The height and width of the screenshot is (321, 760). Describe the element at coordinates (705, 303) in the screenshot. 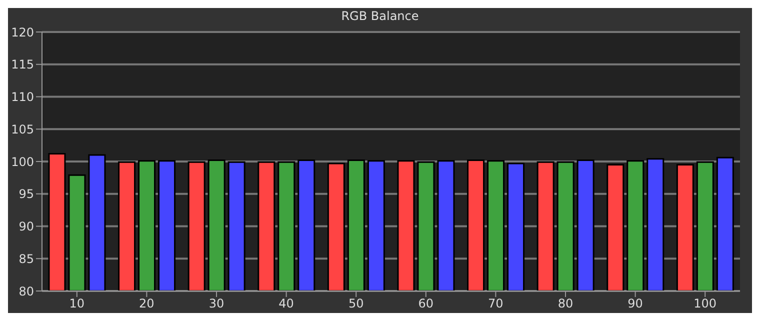

I see `x-tick-label: 100` at that location.